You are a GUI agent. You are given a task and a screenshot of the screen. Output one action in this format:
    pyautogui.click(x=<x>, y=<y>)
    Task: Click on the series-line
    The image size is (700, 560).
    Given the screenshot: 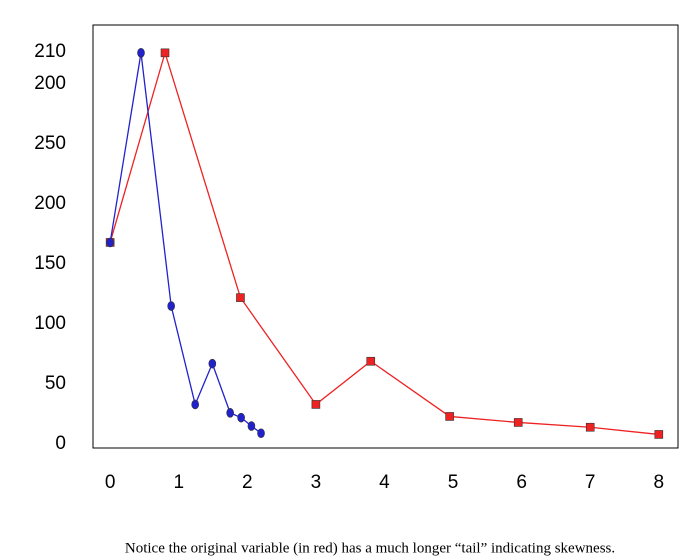 What is the action you would take?
    pyautogui.click(x=185, y=243)
    